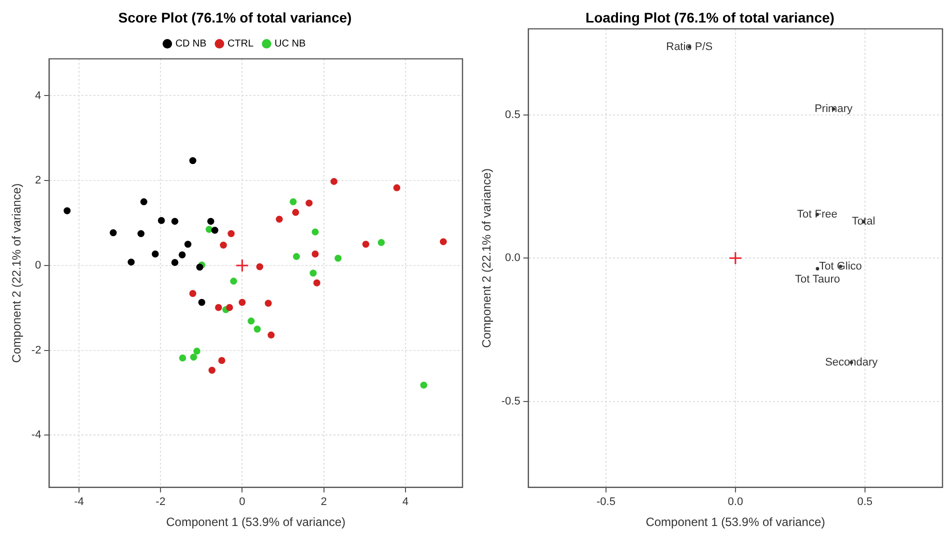  Describe the element at coordinates (606, 502) in the screenshot. I see `x-tick-label: -0.5` at that location.